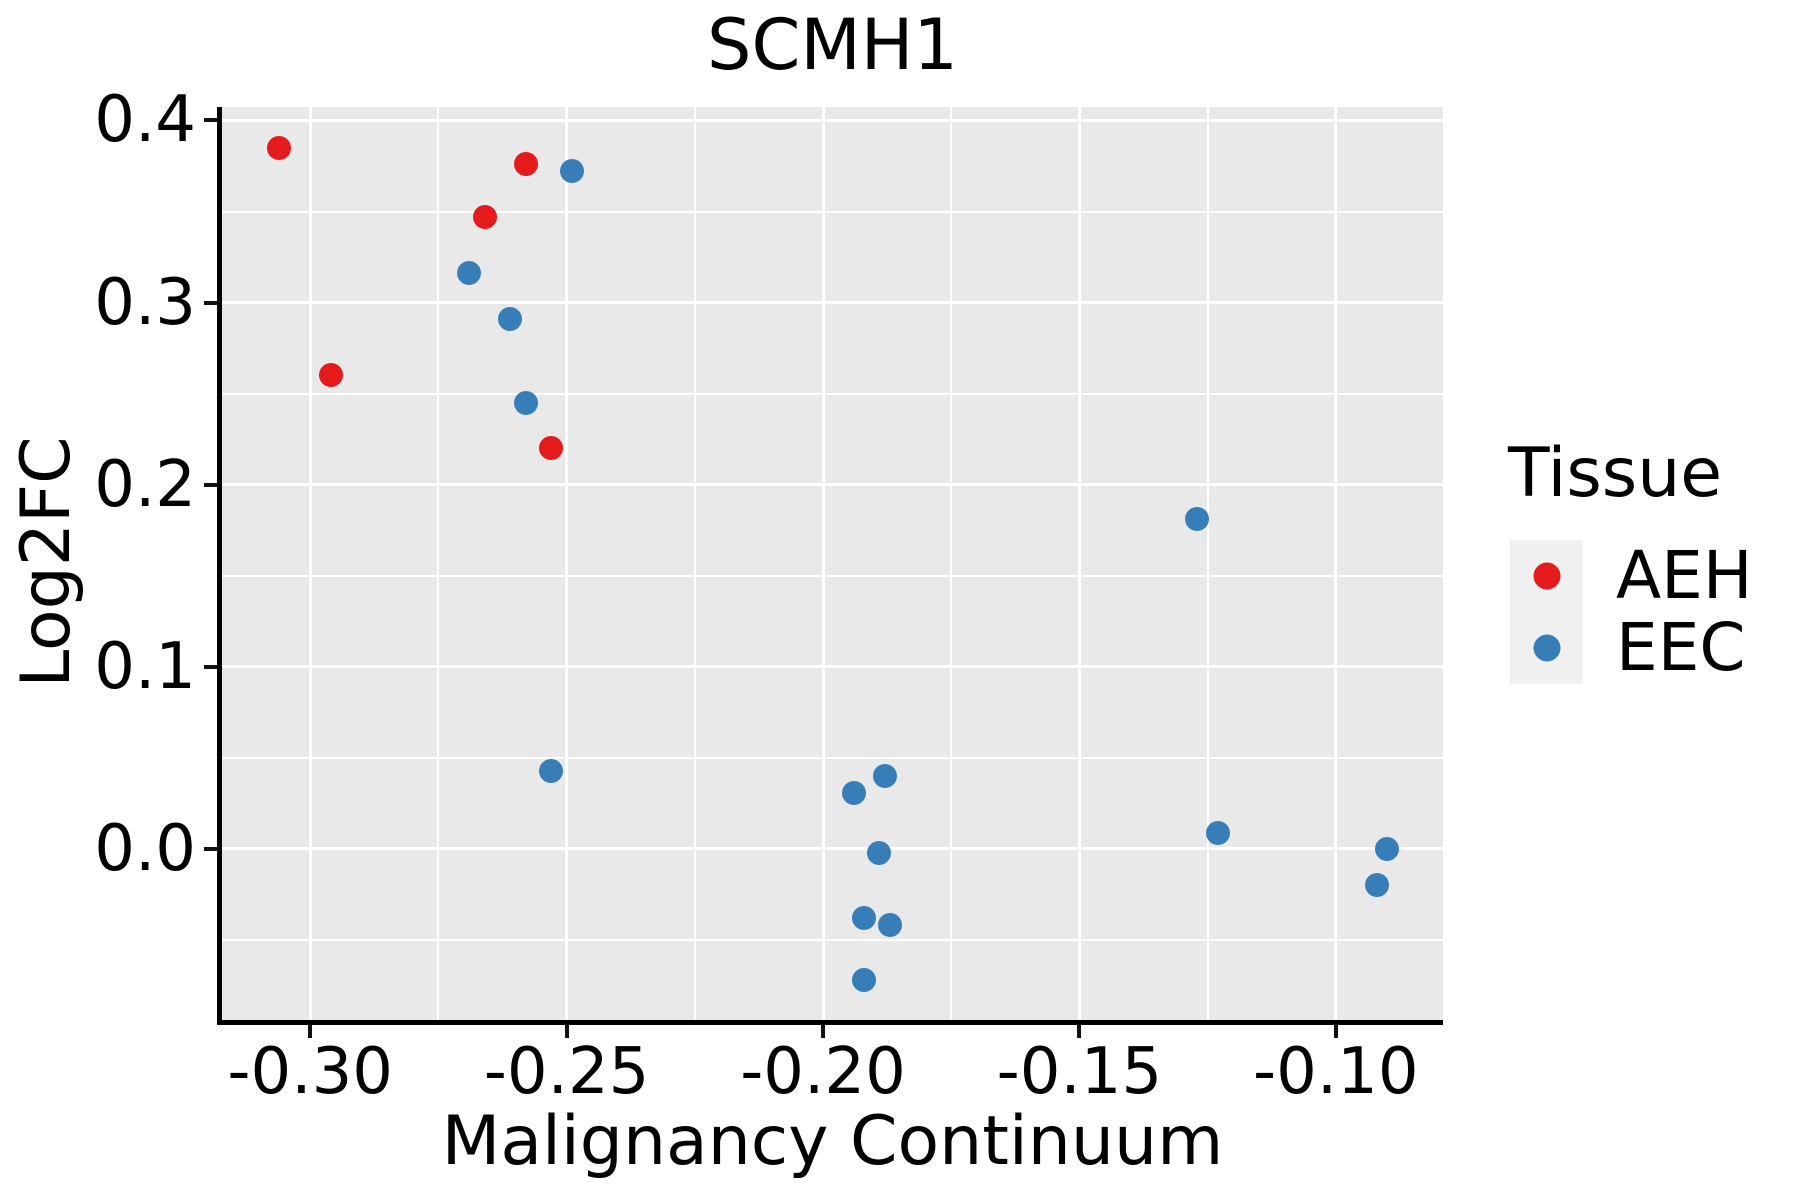 Image resolution: width=1800 pixels, height=1200 pixels. Describe the element at coordinates (1336, 1072) in the screenshot. I see `x-tick-label: -0.10` at that location.